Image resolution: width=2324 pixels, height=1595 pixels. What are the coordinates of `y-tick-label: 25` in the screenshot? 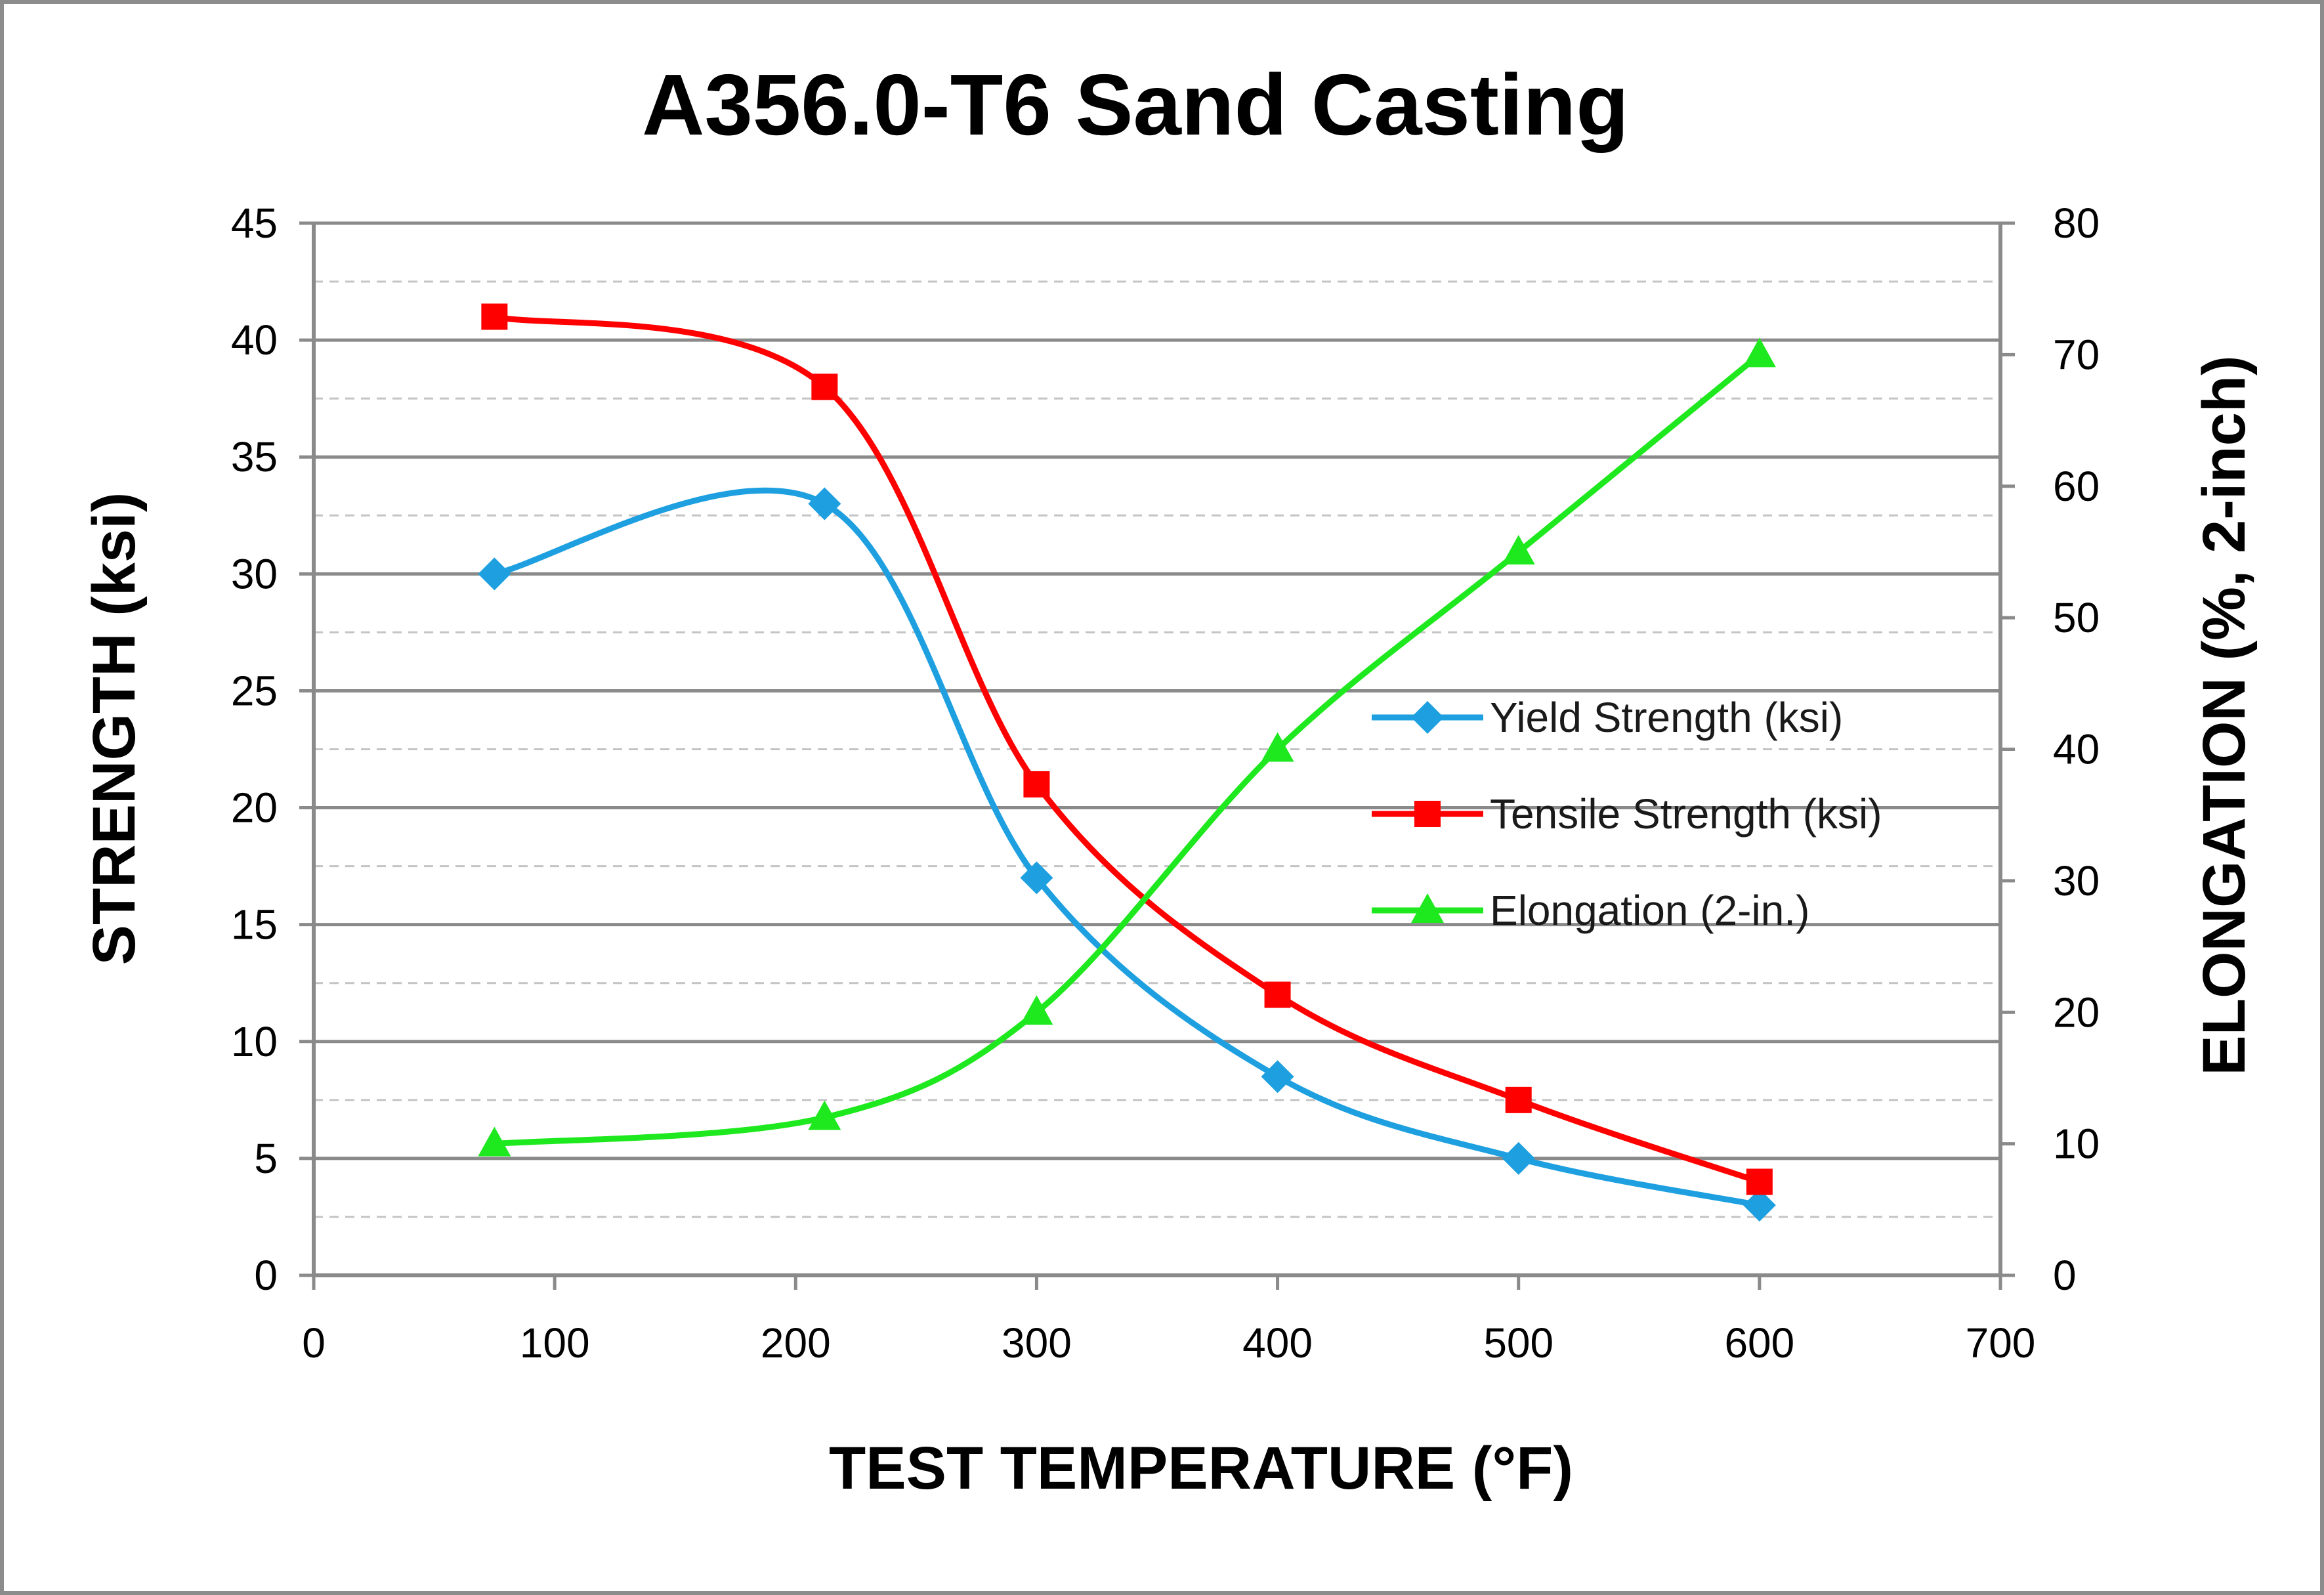 It's located at (254, 690).